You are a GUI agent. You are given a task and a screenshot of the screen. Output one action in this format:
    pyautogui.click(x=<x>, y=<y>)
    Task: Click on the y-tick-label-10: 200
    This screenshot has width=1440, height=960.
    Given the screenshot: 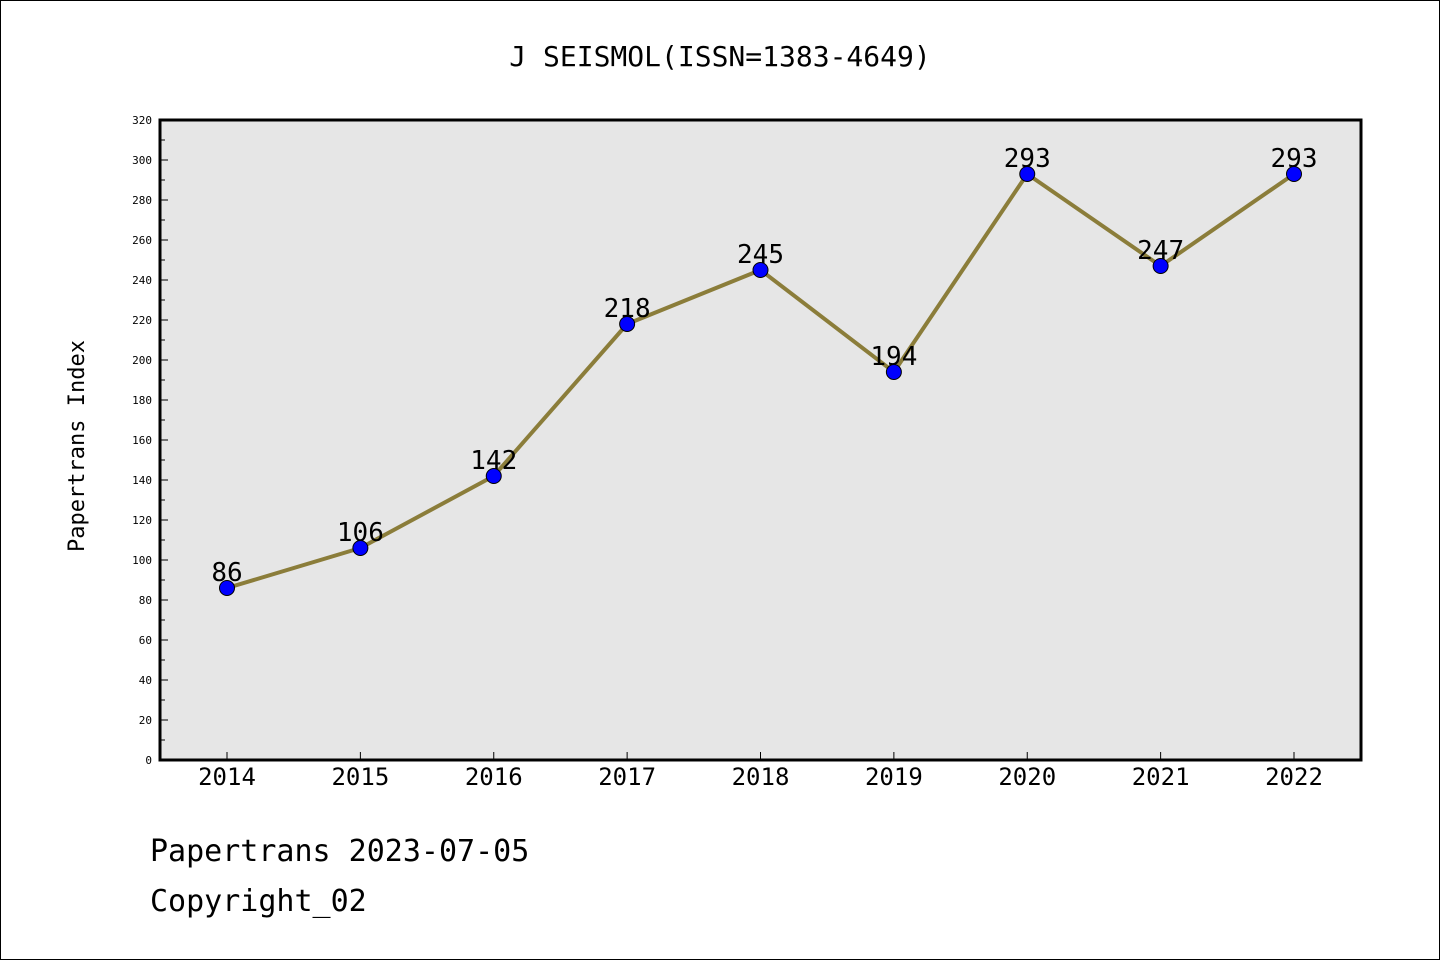 What is the action you would take?
    pyautogui.click(x=142, y=360)
    